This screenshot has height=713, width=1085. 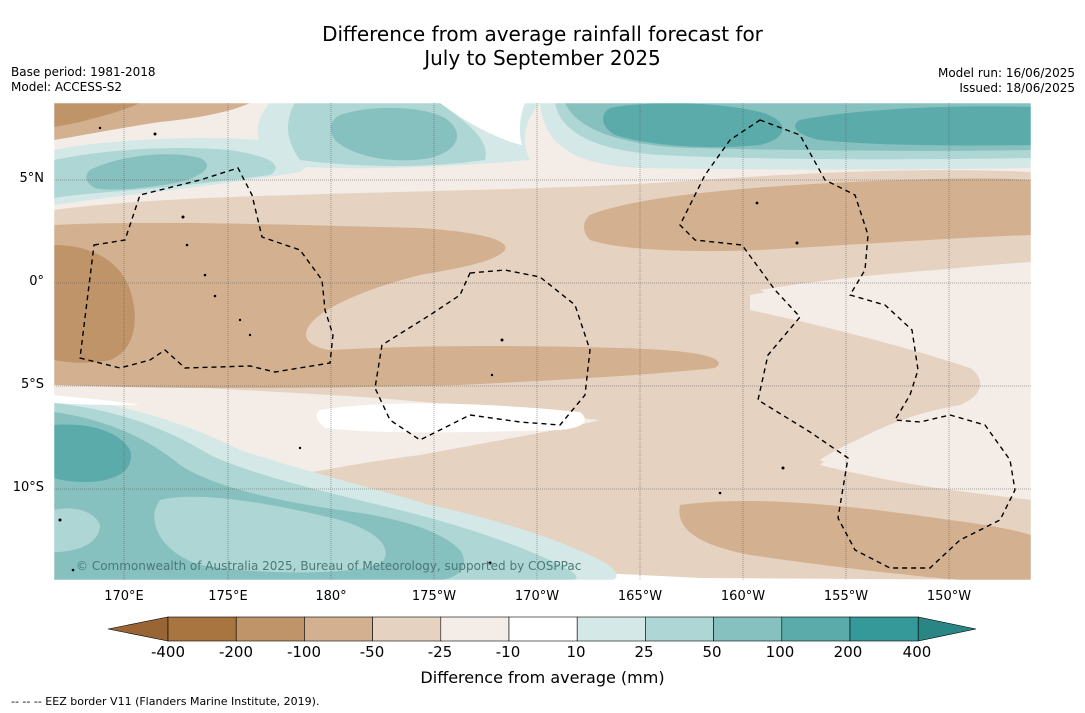 I want to click on colorbar-tick-label: -200, so click(x=236, y=652).